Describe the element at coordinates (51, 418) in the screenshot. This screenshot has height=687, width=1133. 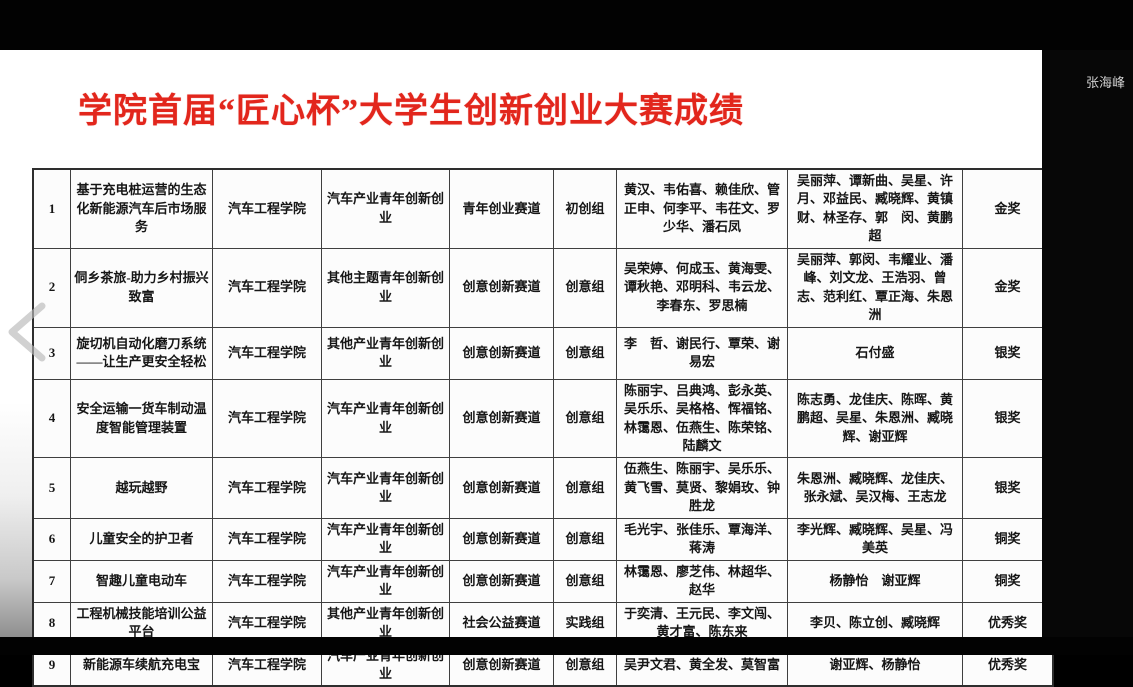
I see `cell-no: 4` at that location.